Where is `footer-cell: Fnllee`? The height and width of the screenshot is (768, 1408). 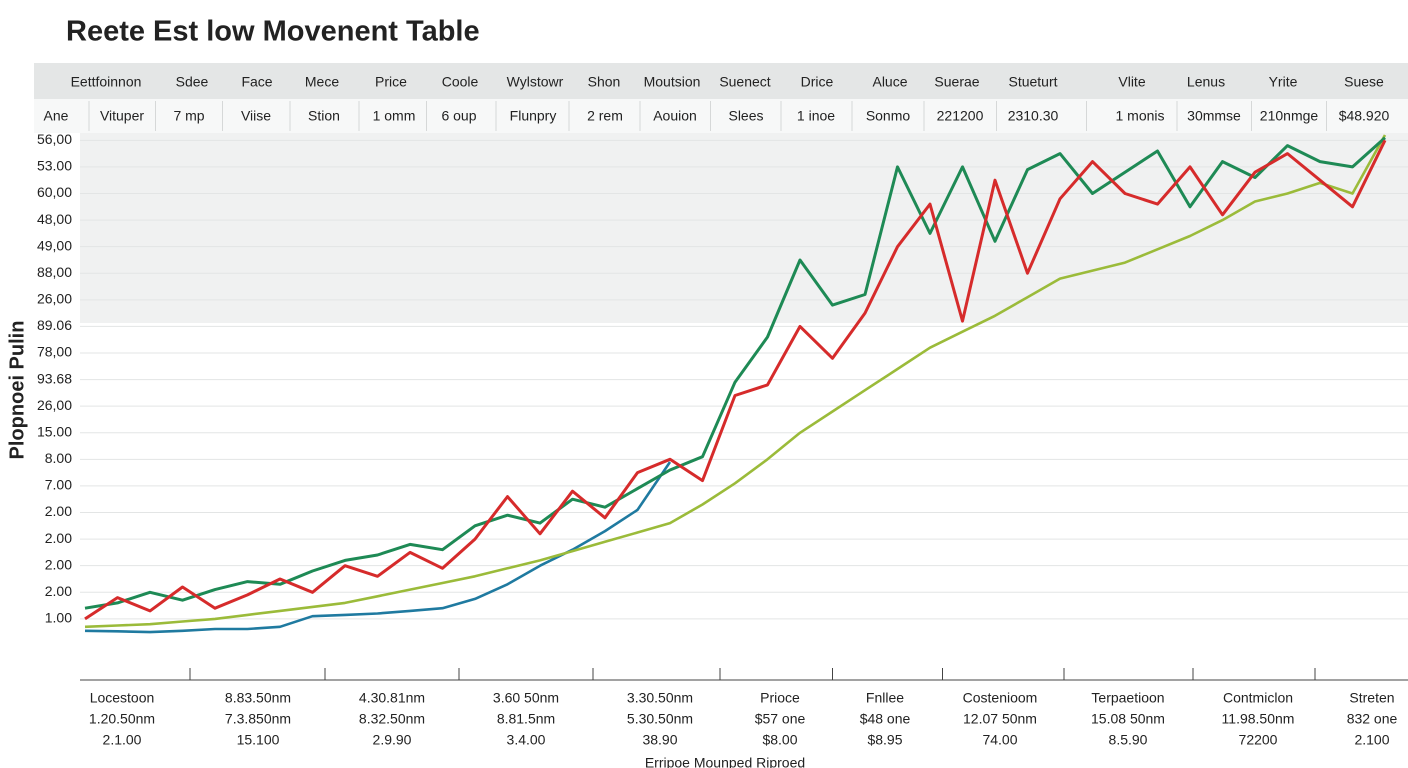 footer-cell: Fnllee is located at coordinates (885, 698).